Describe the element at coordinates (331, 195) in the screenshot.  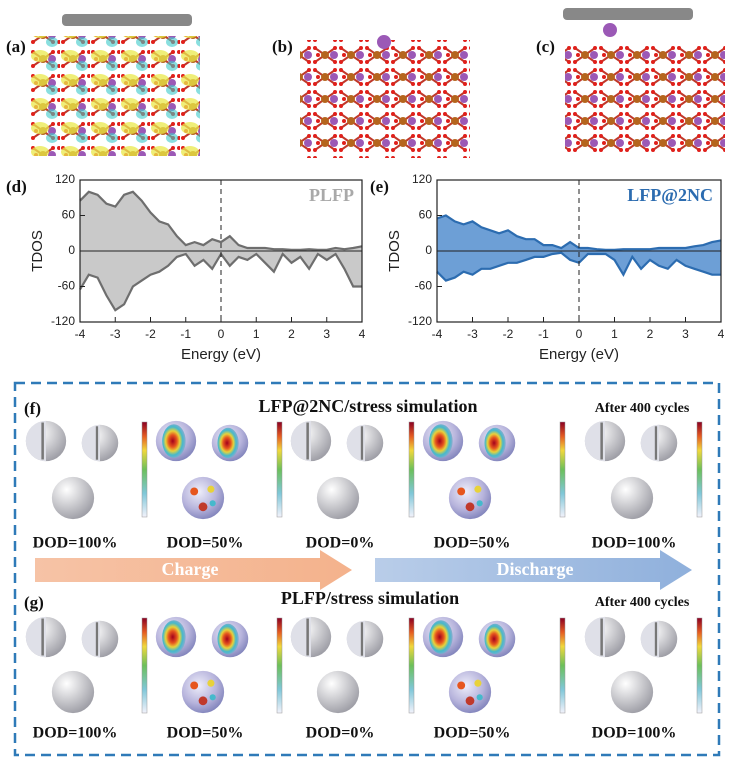
I see `chart-annotation: PLFP` at that location.